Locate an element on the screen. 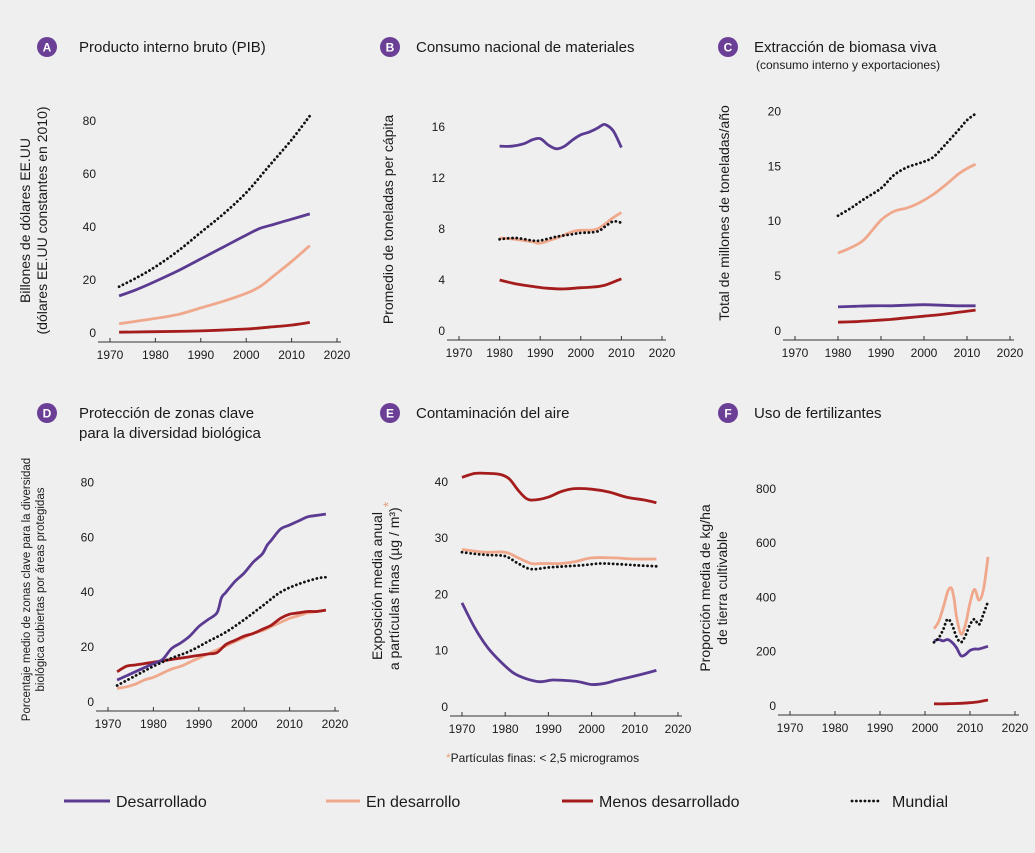 This screenshot has width=1035, height=853. y-axis-label-line2-text: biológica cubiertas por áreas protegidas is located at coordinates (41, 589).